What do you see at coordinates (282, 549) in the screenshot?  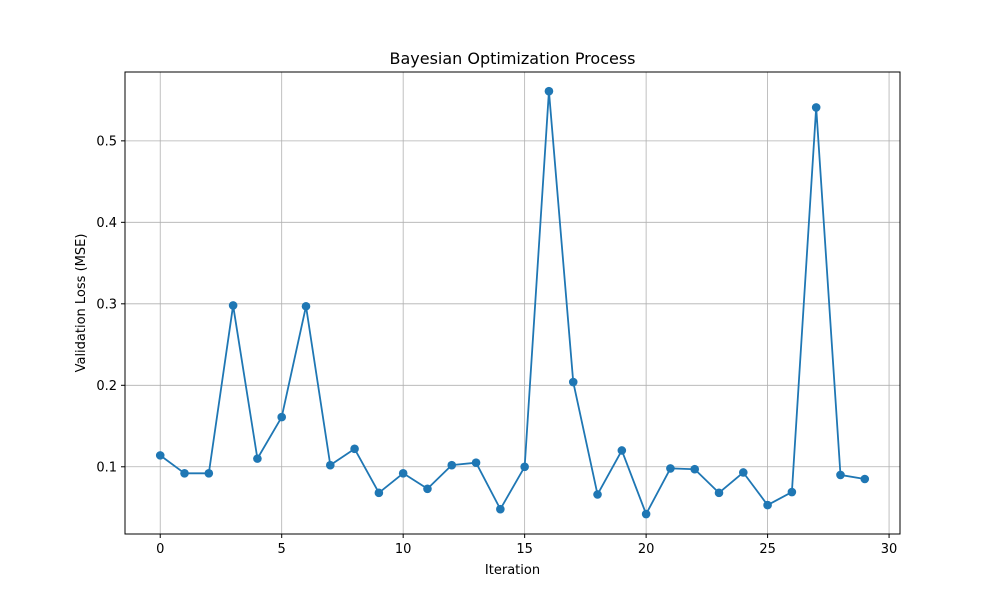 I see `x-tick-label: 5` at bounding box center [282, 549].